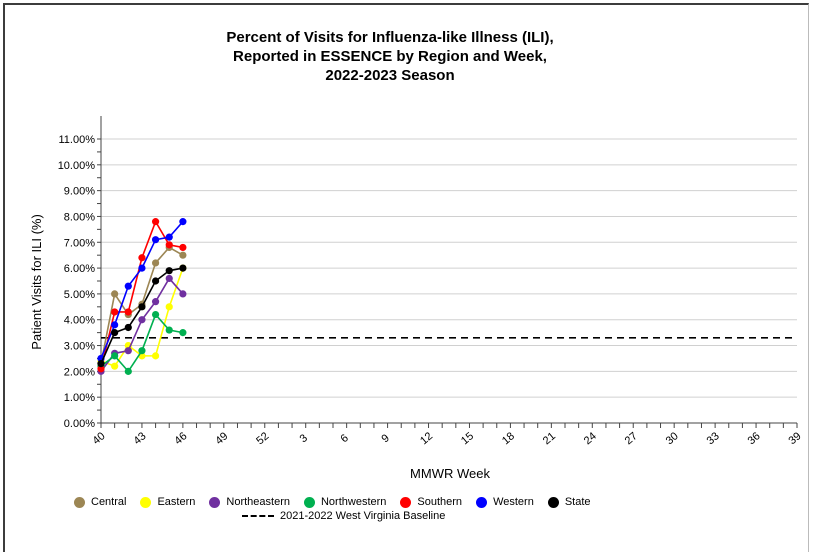 The height and width of the screenshot is (557, 815). What do you see at coordinates (109, 502) in the screenshot?
I see `legend-label: Central` at bounding box center [109, 502].